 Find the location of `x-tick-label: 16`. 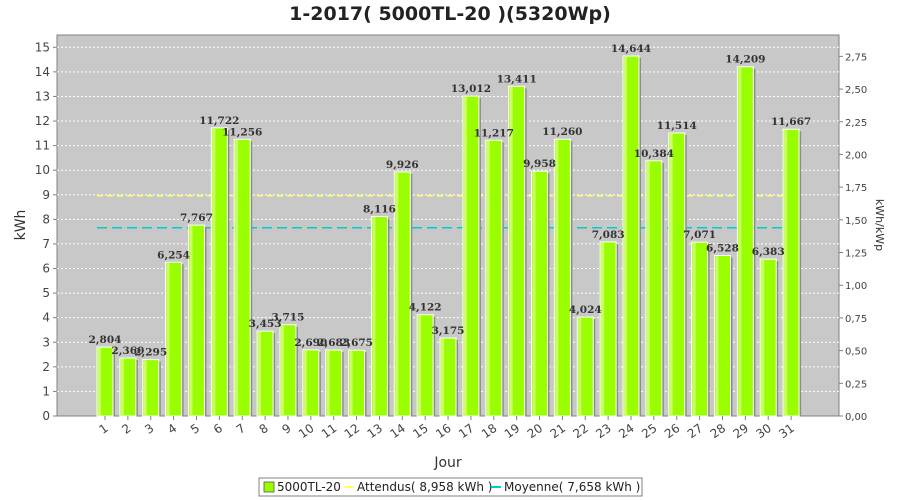

x-tick-label: 16 is located at coordinates (443, 431).